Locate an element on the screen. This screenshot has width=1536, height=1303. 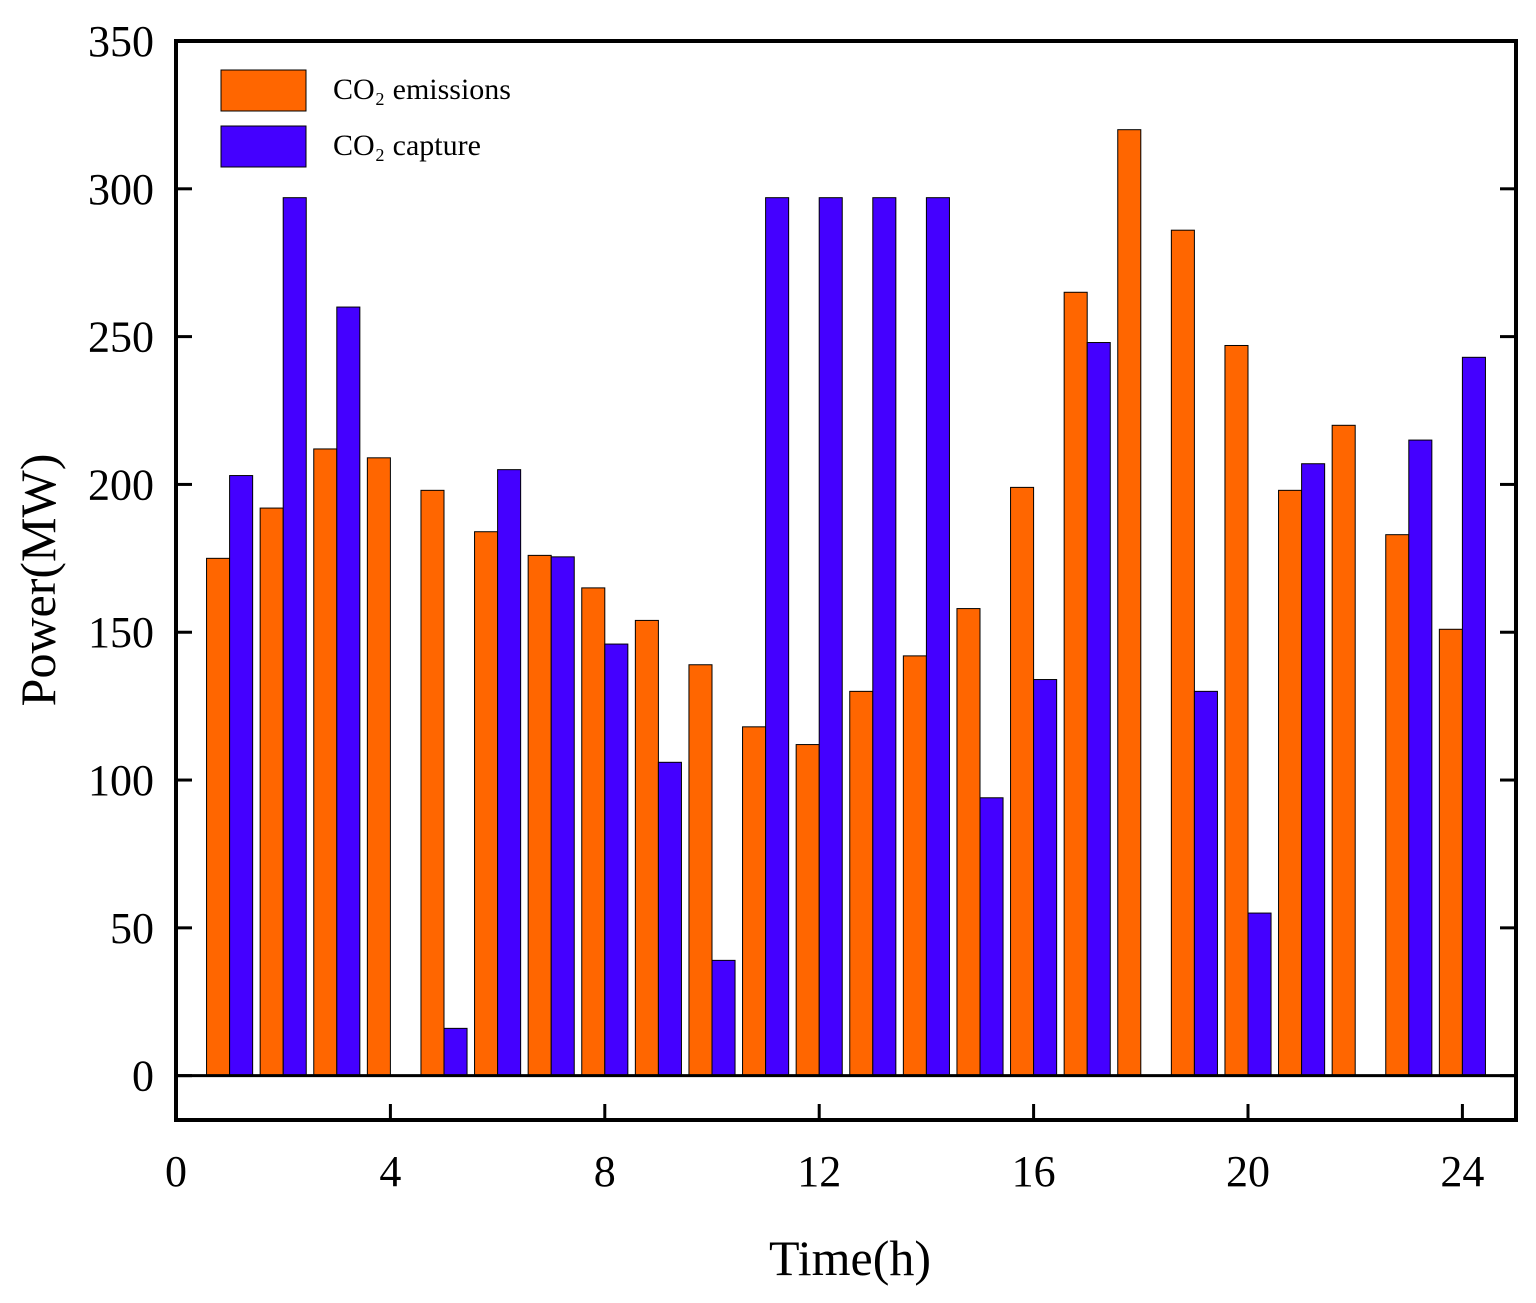
x-tick-label: 16 is located at coordinates (1034, 1171).